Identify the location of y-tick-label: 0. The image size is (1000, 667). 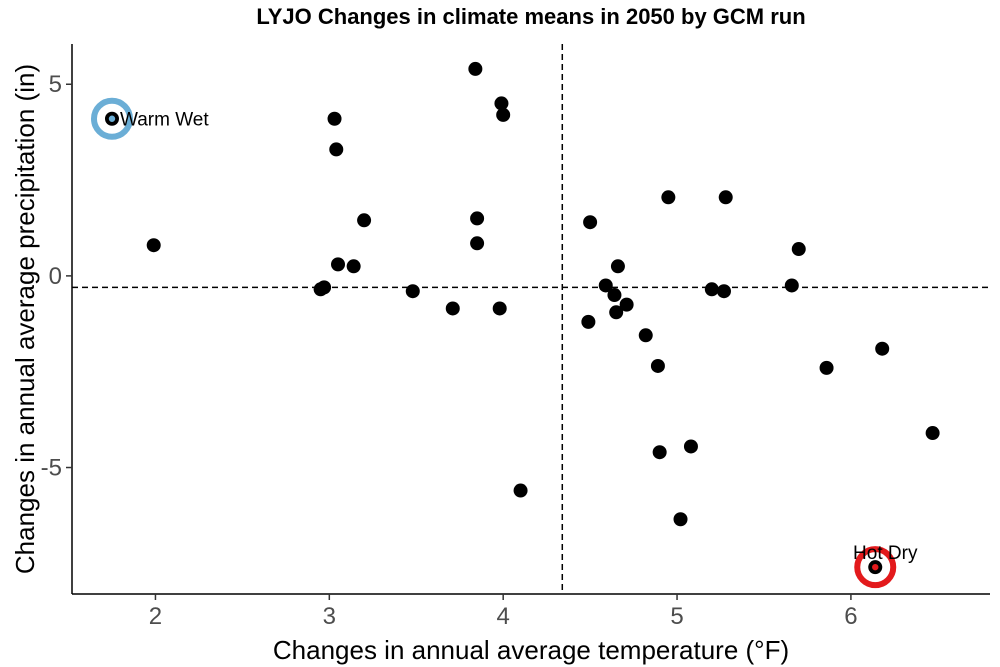
(55, 276).